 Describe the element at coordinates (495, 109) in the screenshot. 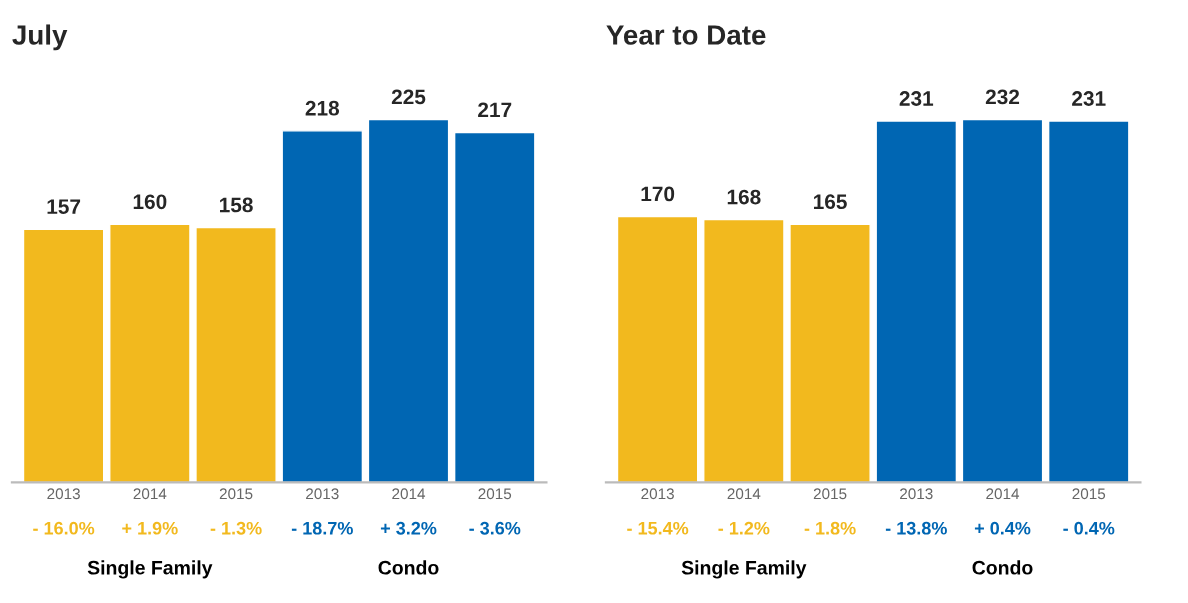

I see `data-label: 217` at that location.